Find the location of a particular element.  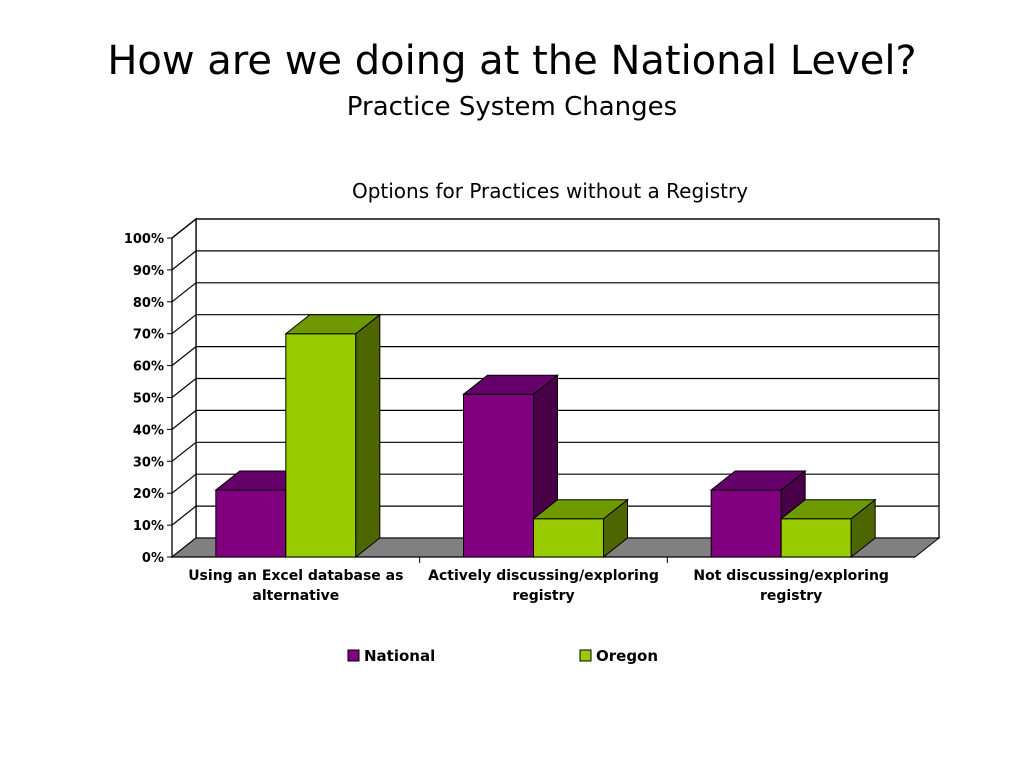

chart-title: Options for Practices without a Registry is located at coordinates (550, 191).